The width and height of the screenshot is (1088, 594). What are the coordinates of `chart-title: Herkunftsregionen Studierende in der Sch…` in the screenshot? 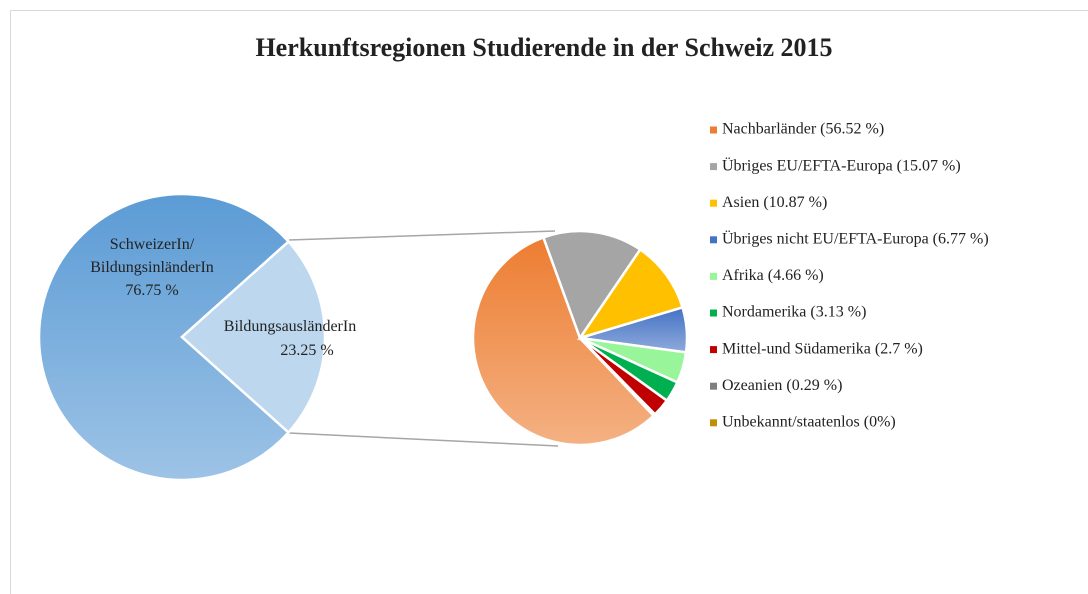 It's located at (543, 47).